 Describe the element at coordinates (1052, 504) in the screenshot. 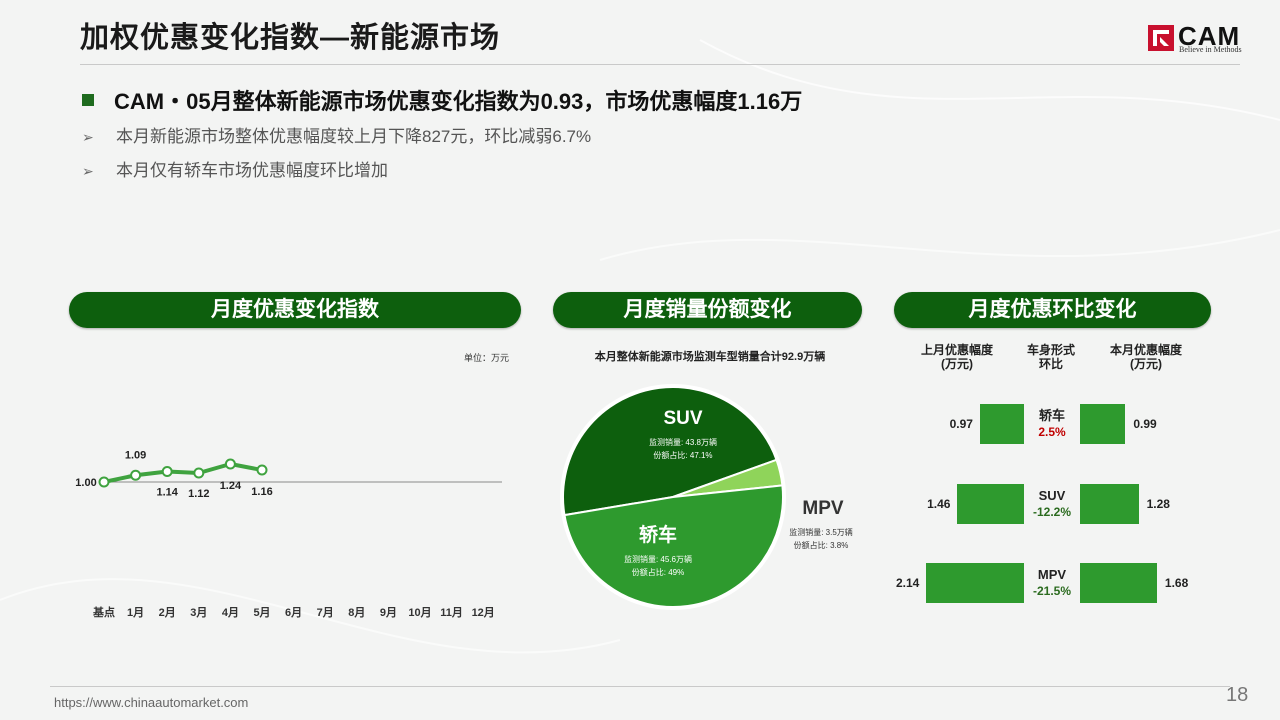

I see `body-type-cell: SUV -12.2%` at that location.